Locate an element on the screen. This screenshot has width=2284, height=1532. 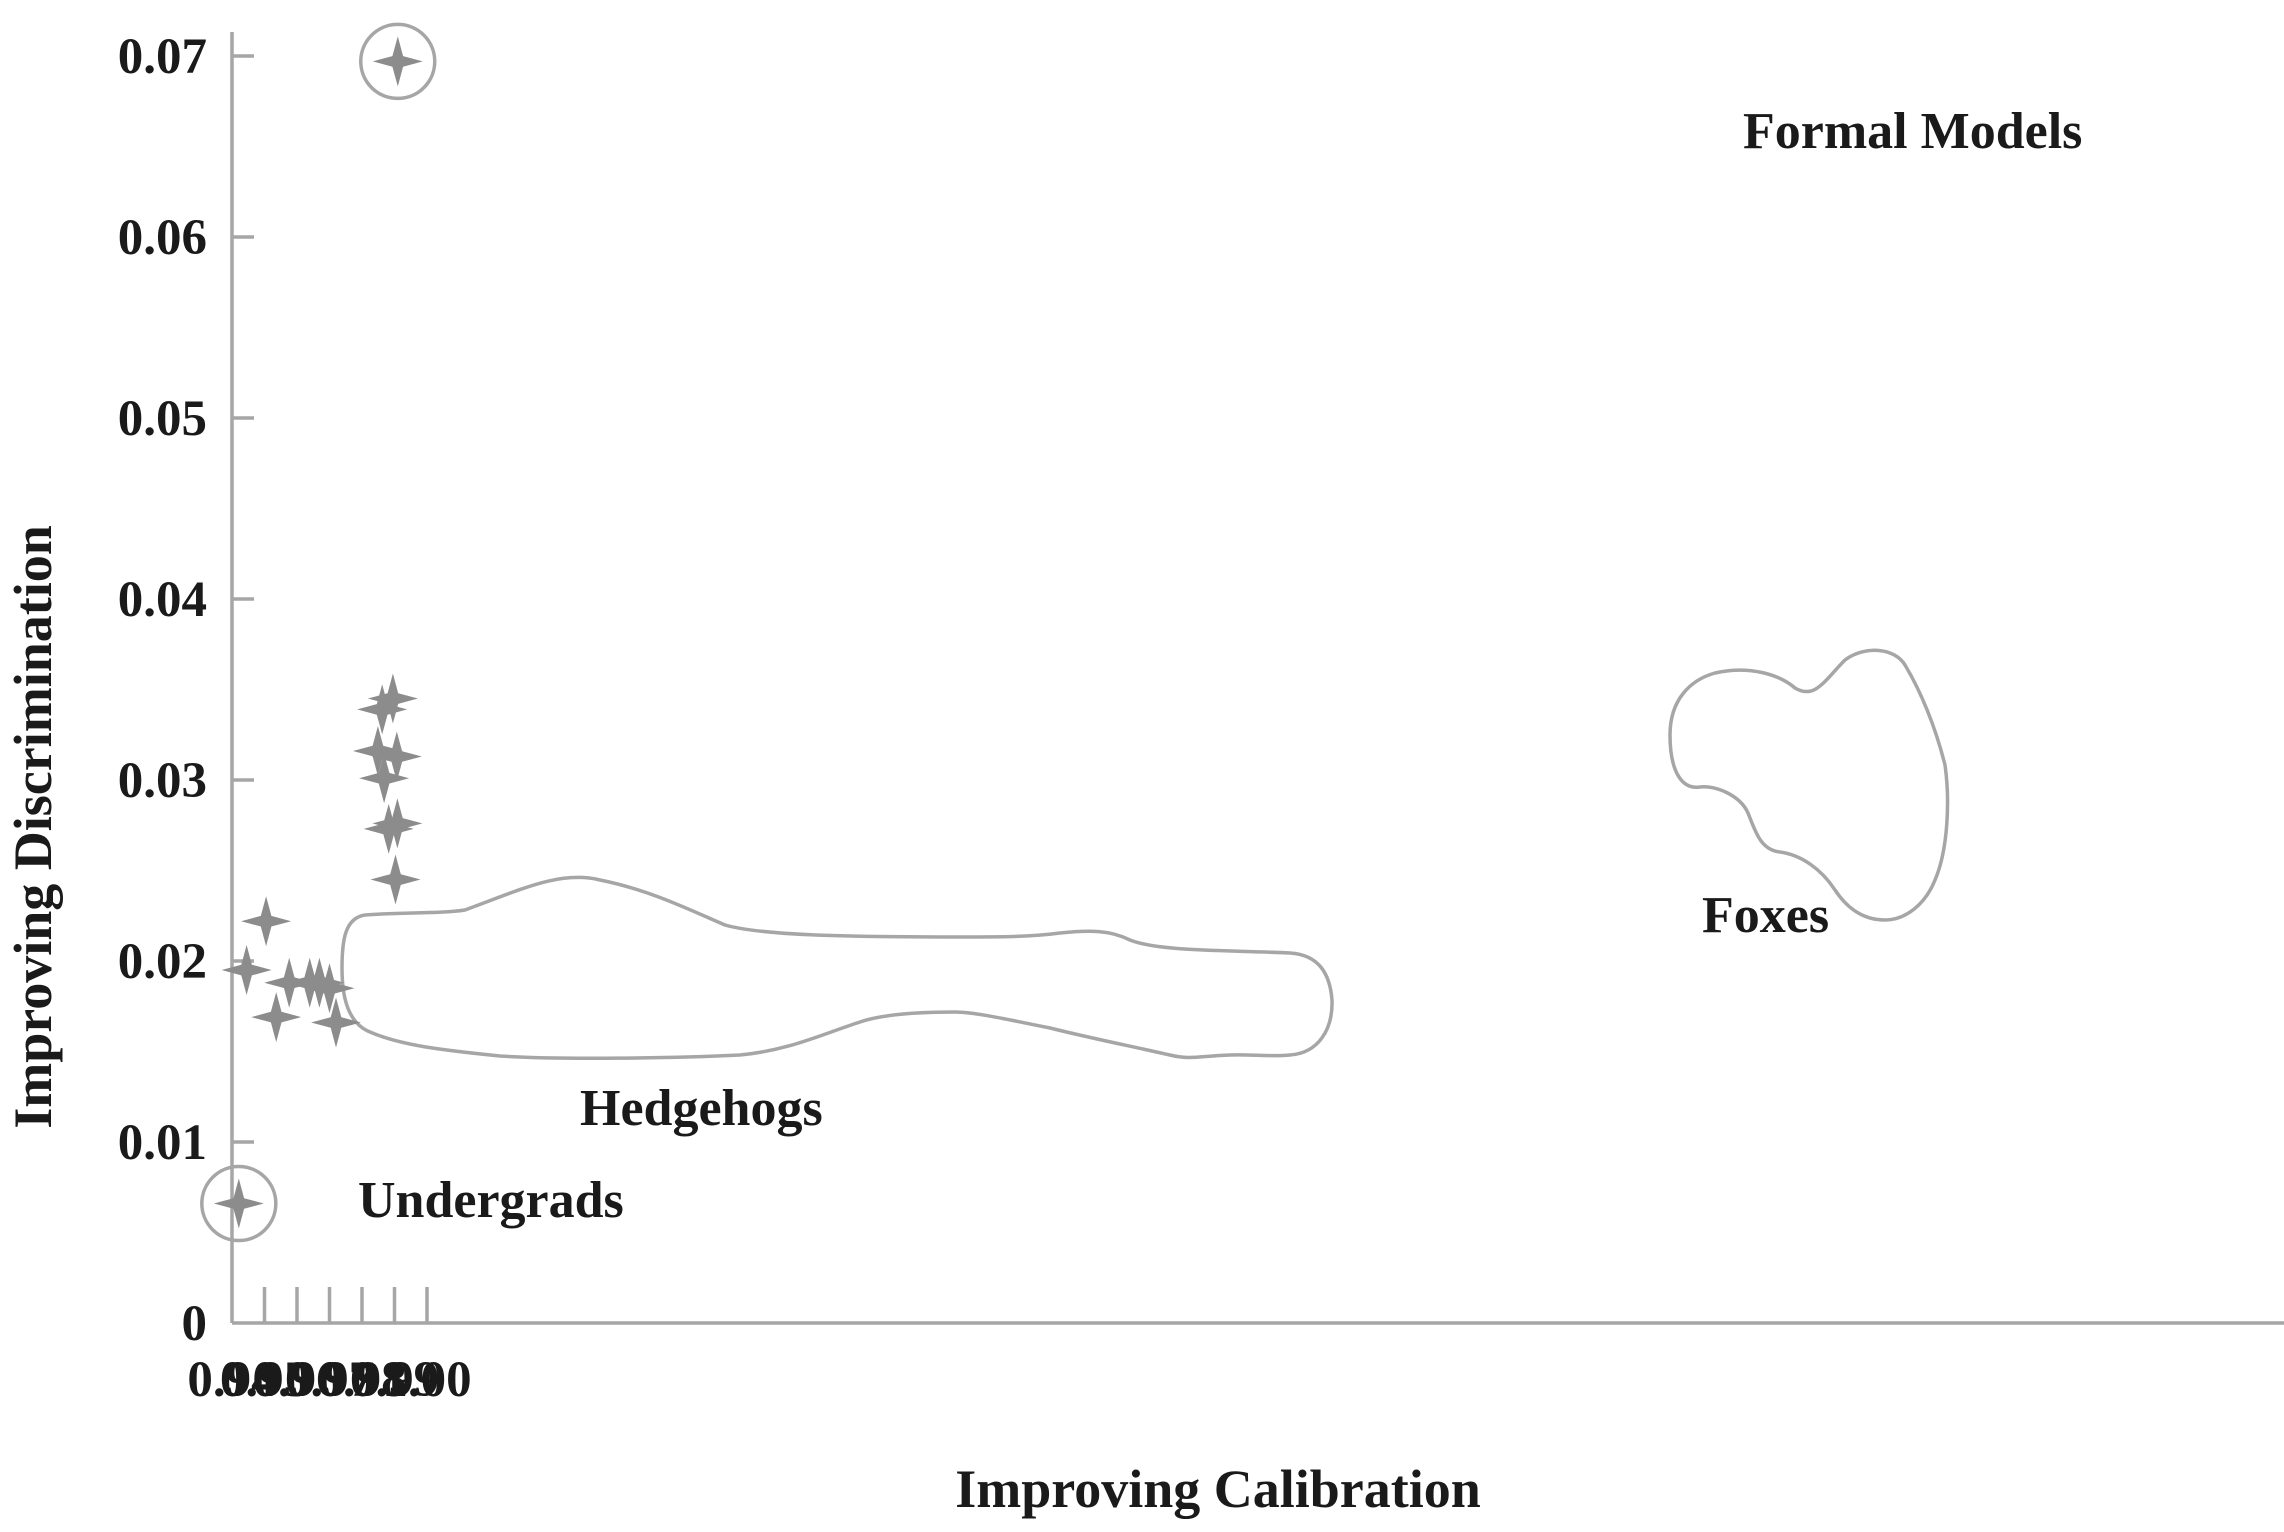
y-tick-label: 0.04 is located at coordinates (162, 600).